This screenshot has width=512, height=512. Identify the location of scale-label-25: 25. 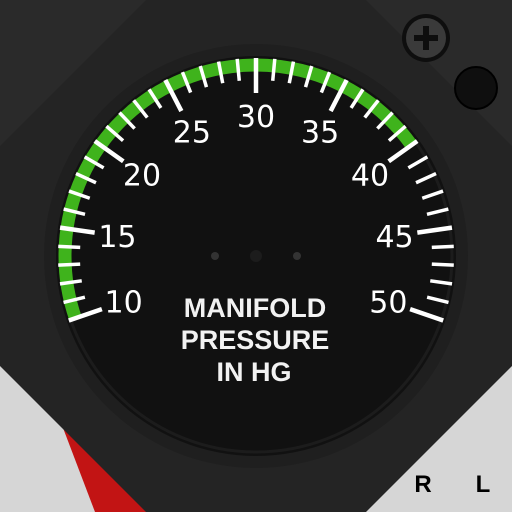
(192, 133).